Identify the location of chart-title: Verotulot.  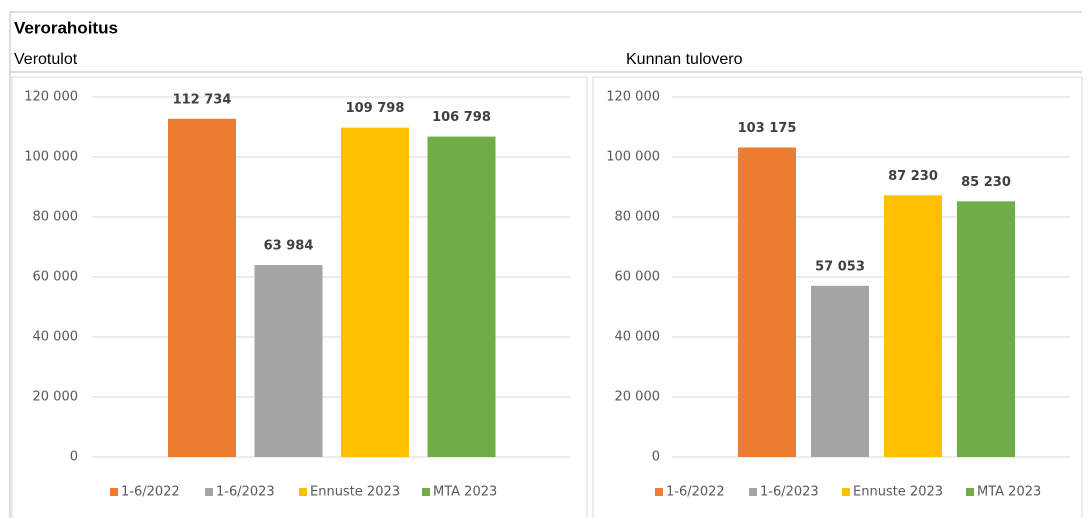
(46, 59).